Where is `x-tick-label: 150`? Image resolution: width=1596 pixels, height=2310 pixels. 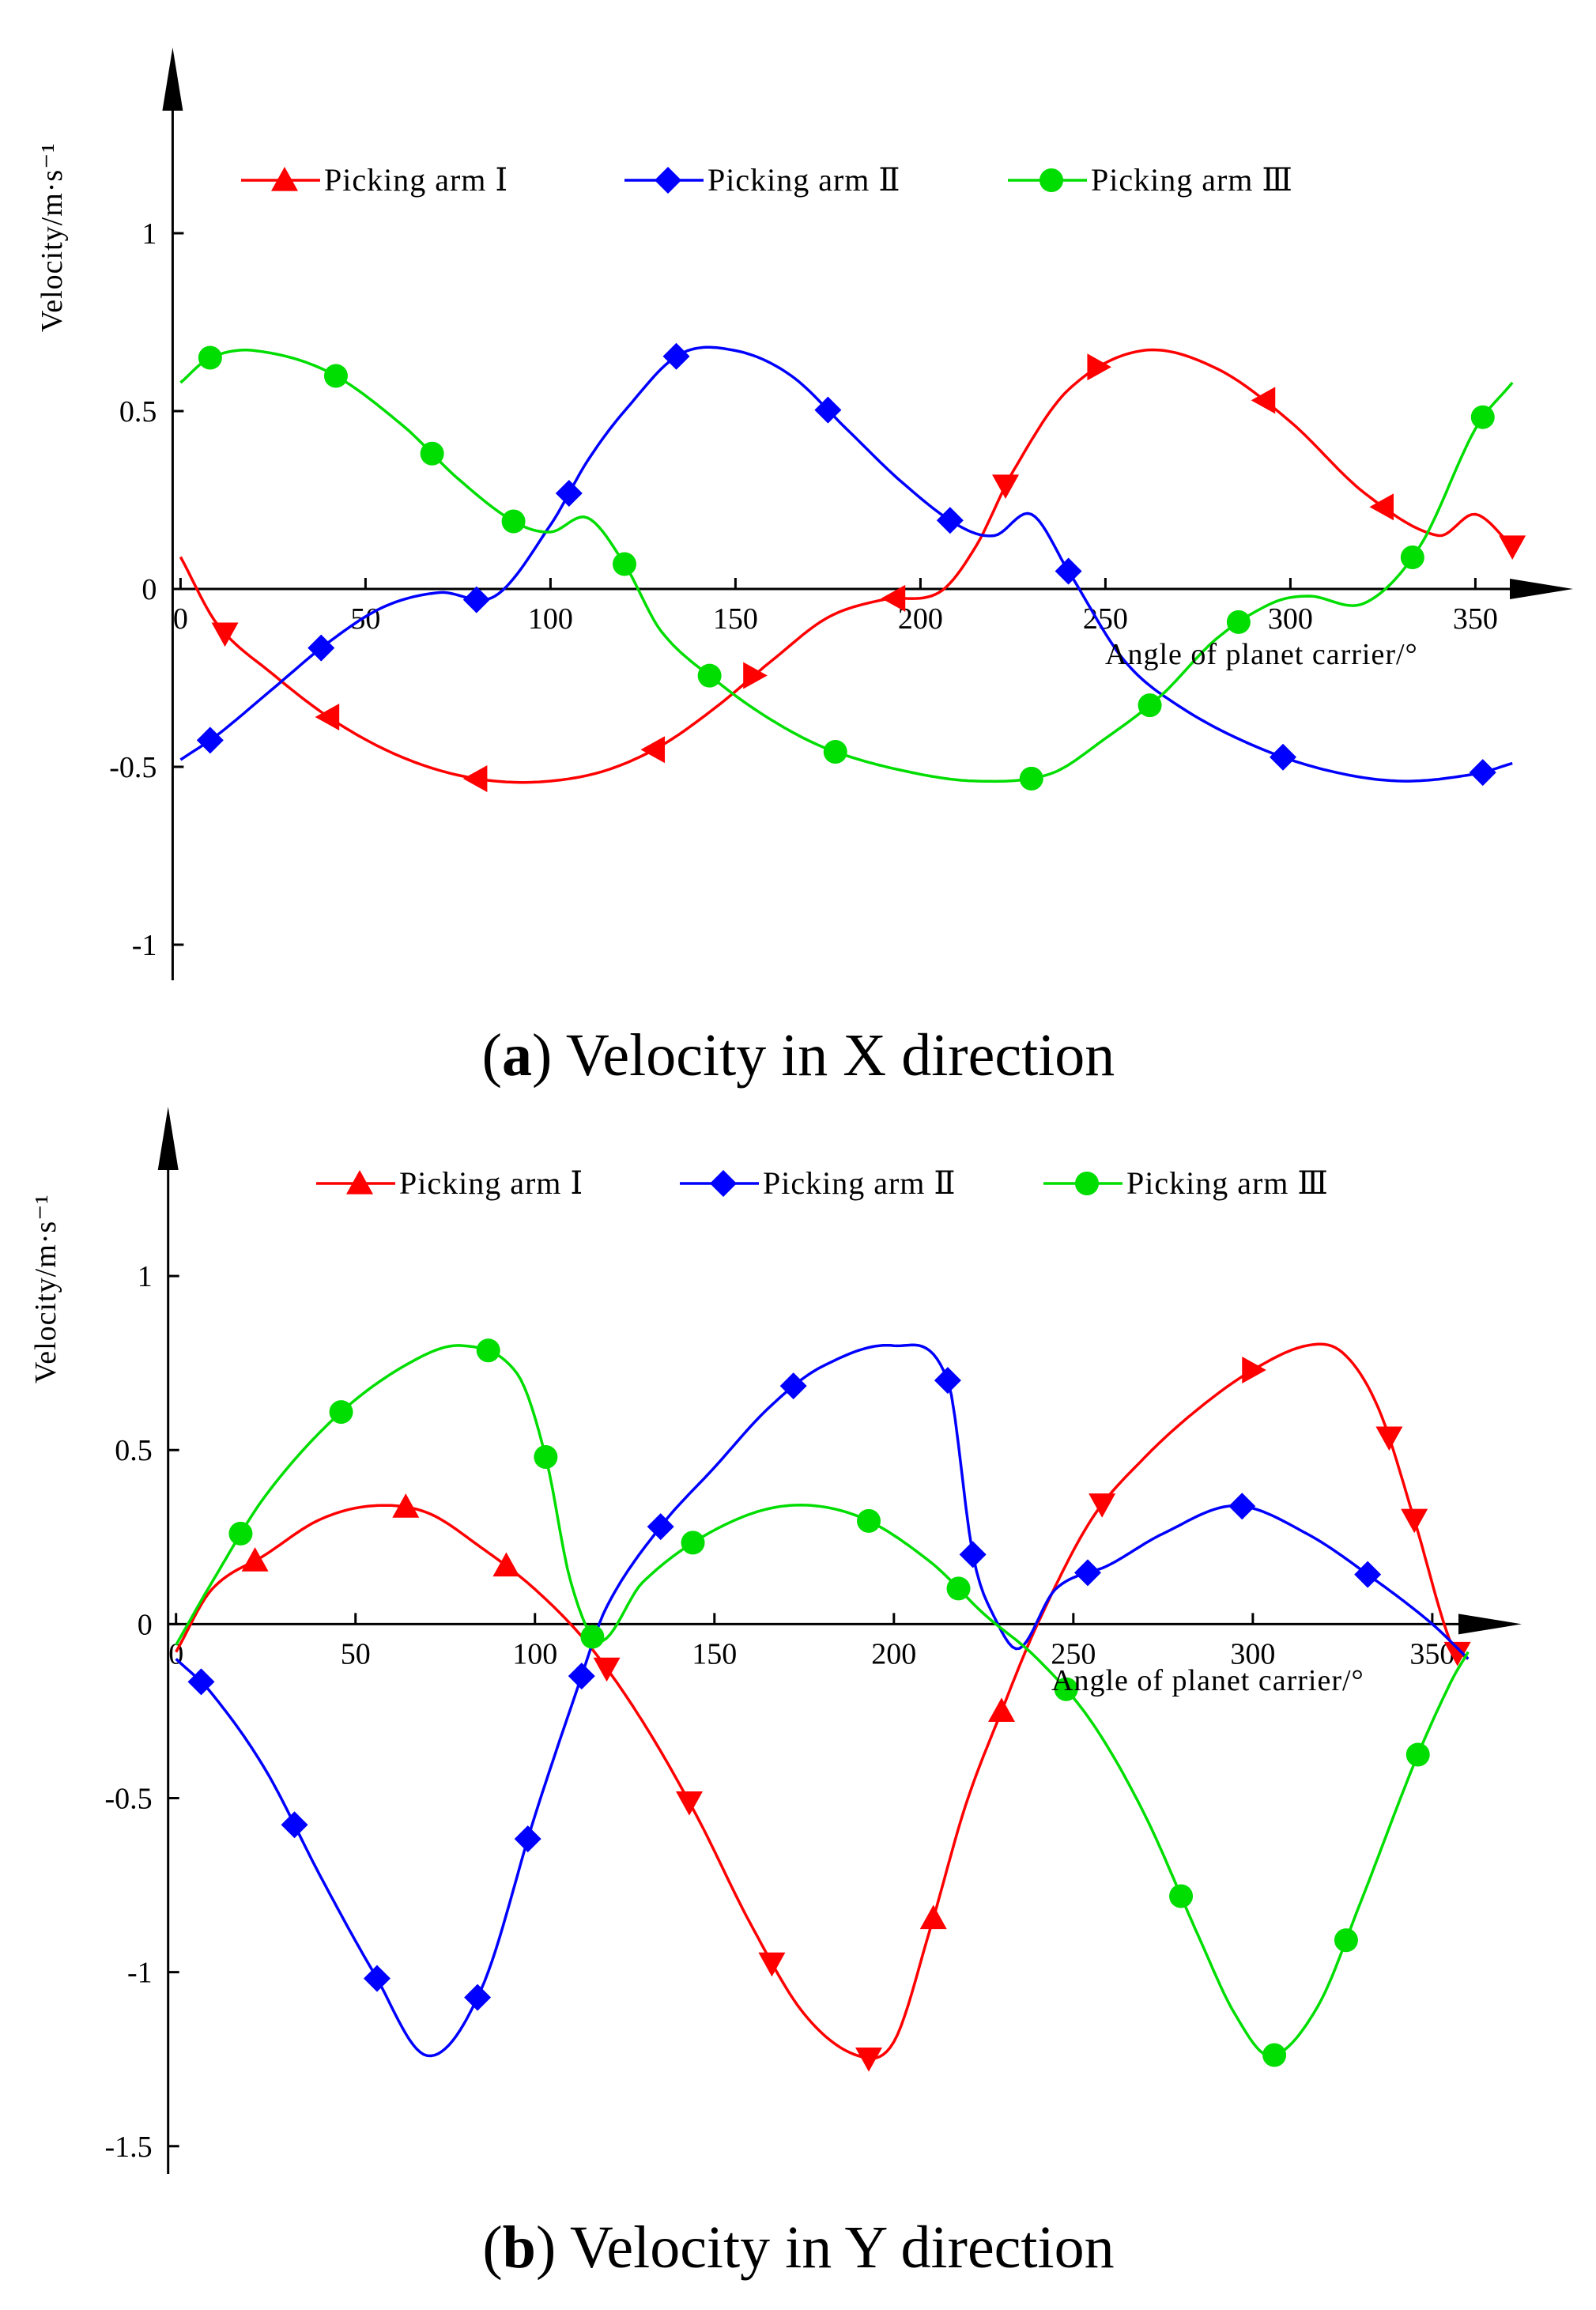 x-tick-label: 150 is located at coordinates (714, 1654).